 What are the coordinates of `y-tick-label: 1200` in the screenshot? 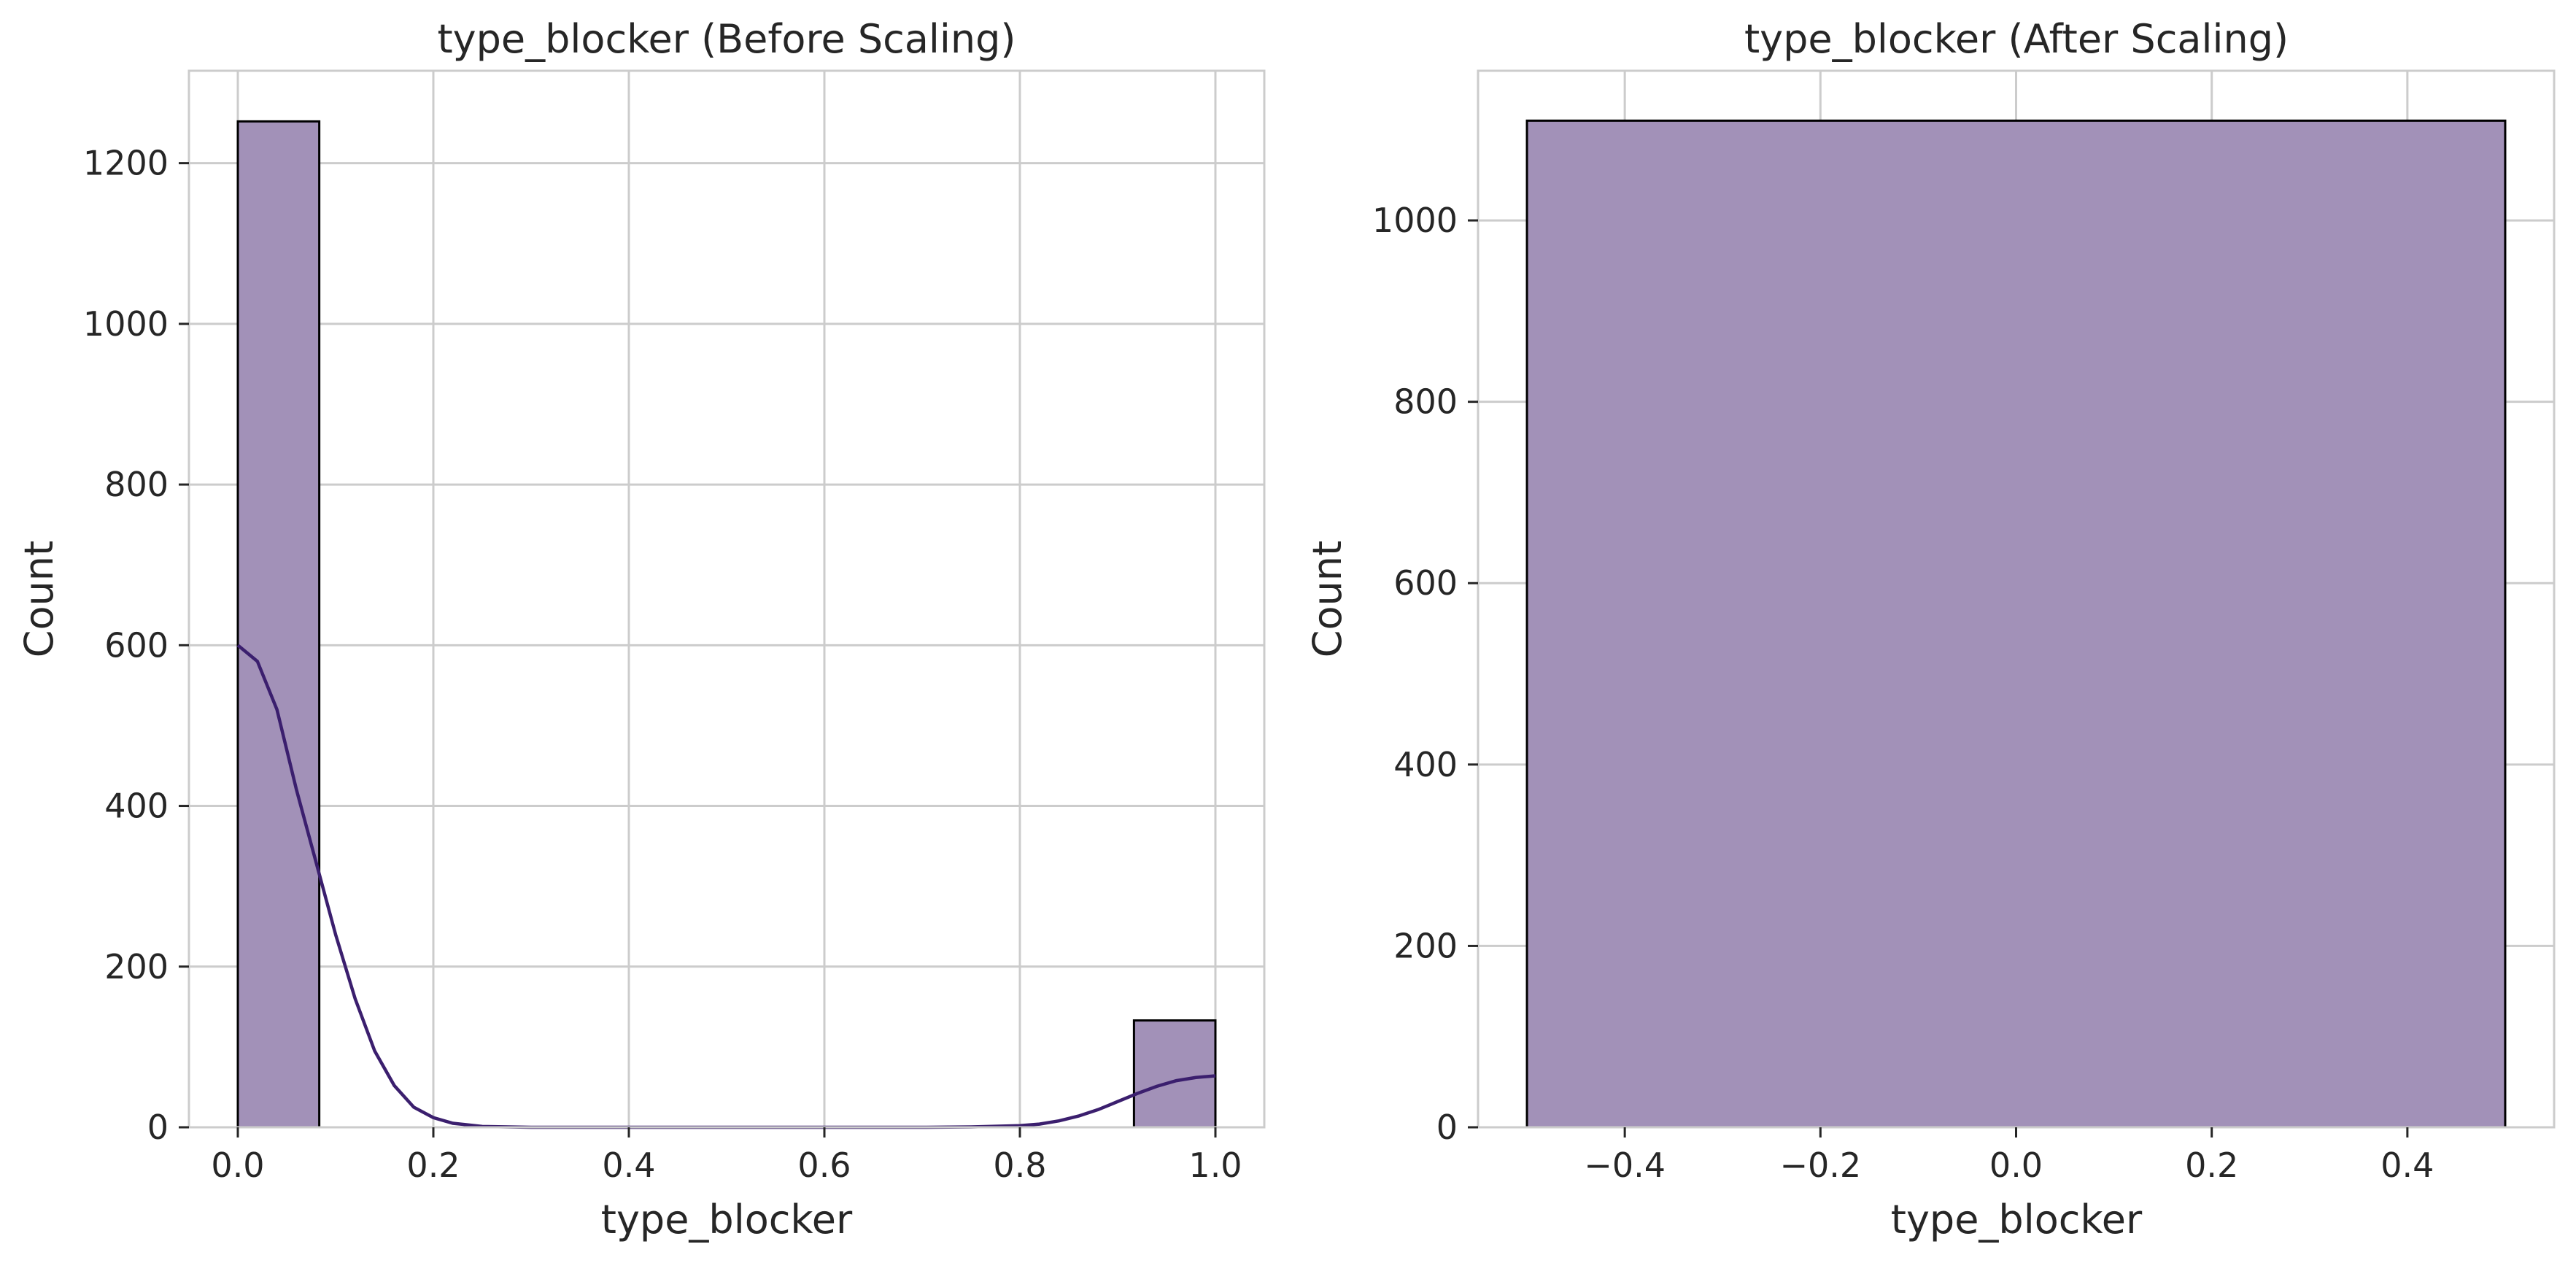 It's located at (126, 163).